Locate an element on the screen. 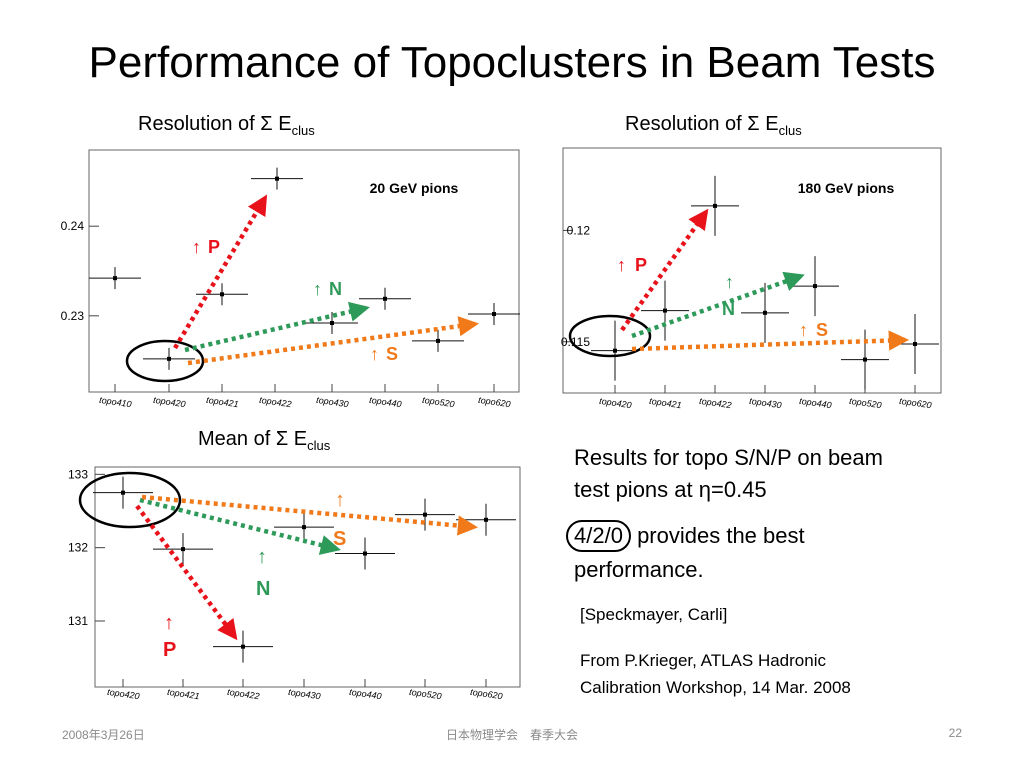  plot2-point-topo440-marker is located at coordinates (815, 286).